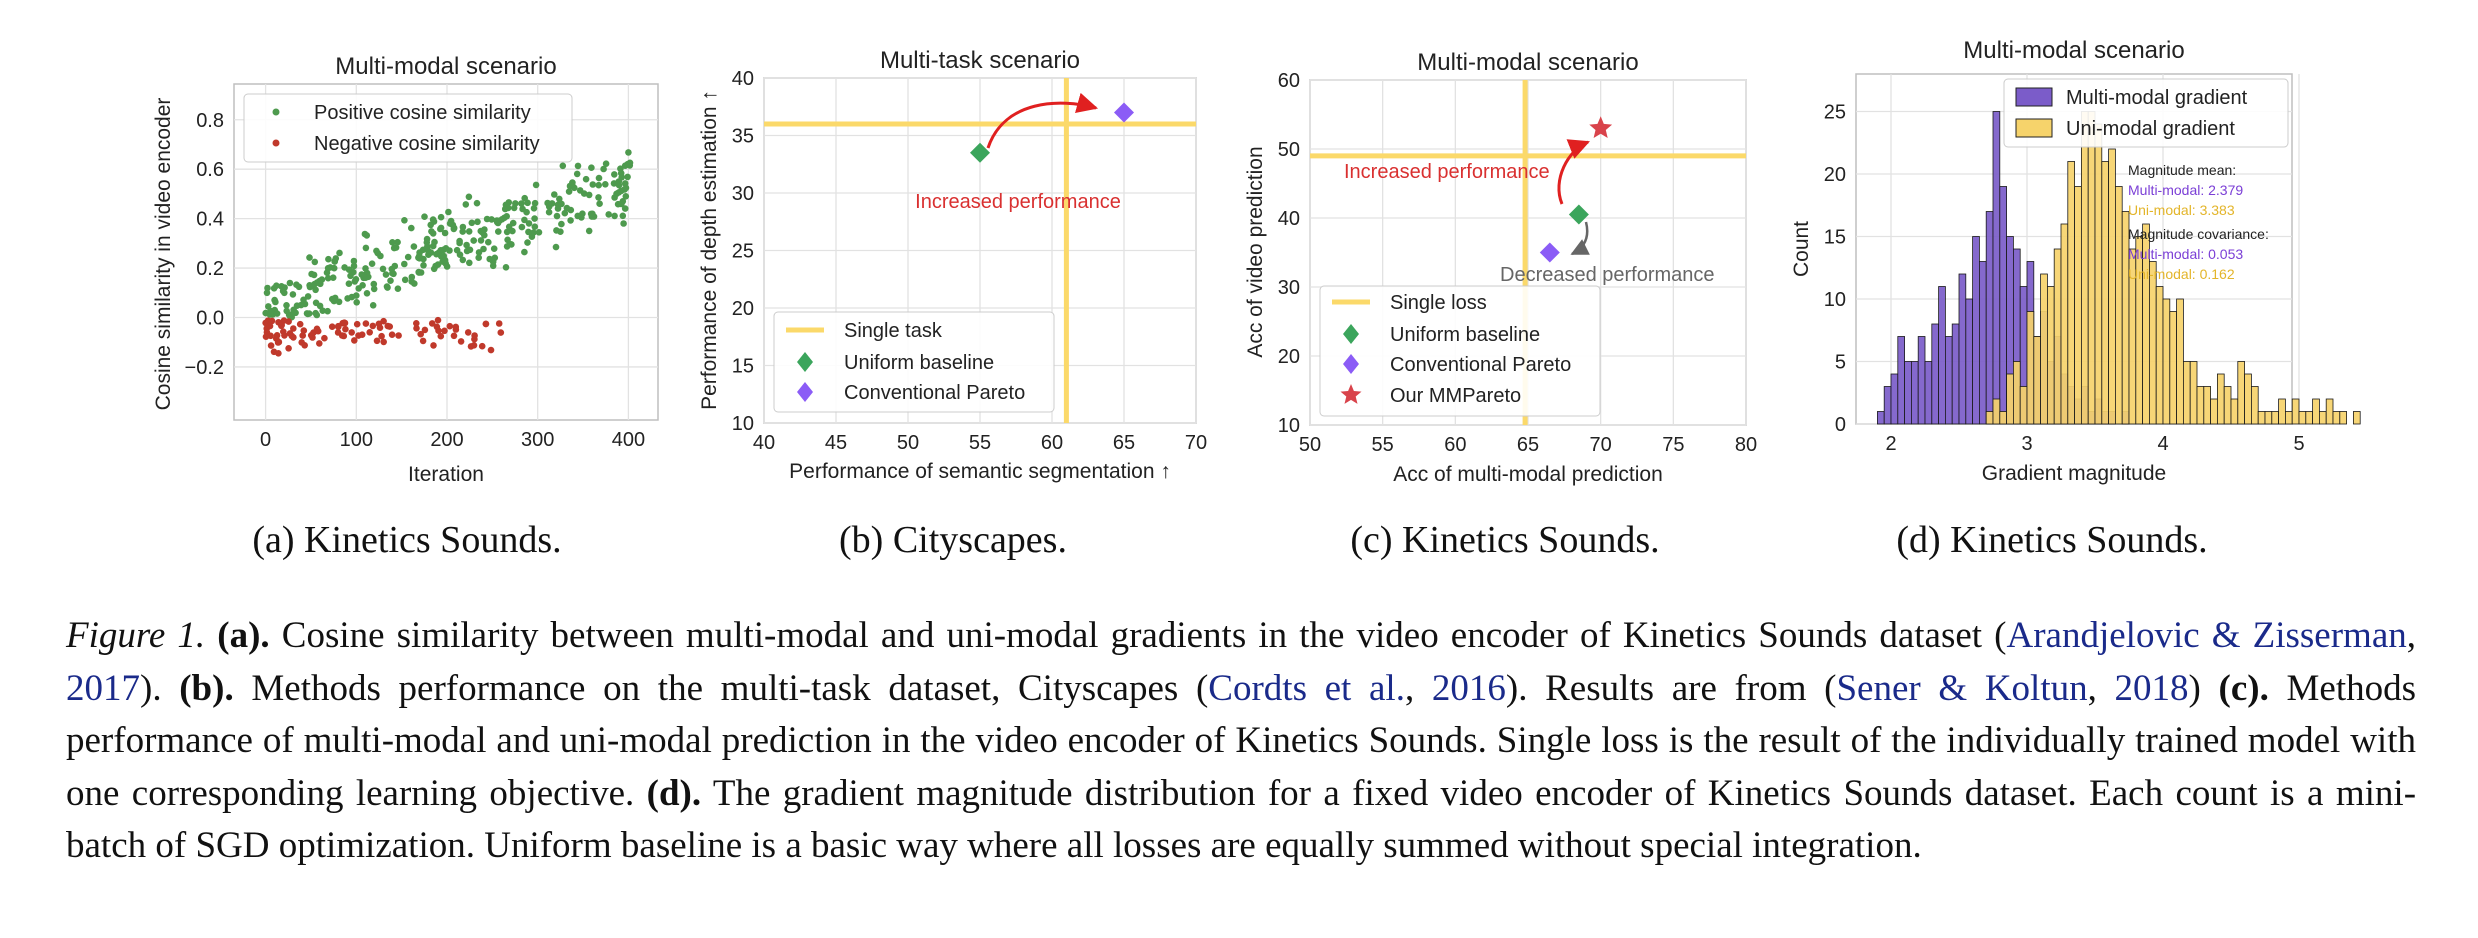  Describe the element at coordinates (1306, 688) in the screenshot. I see `citation-cordts: Cordts et al.` at that location.